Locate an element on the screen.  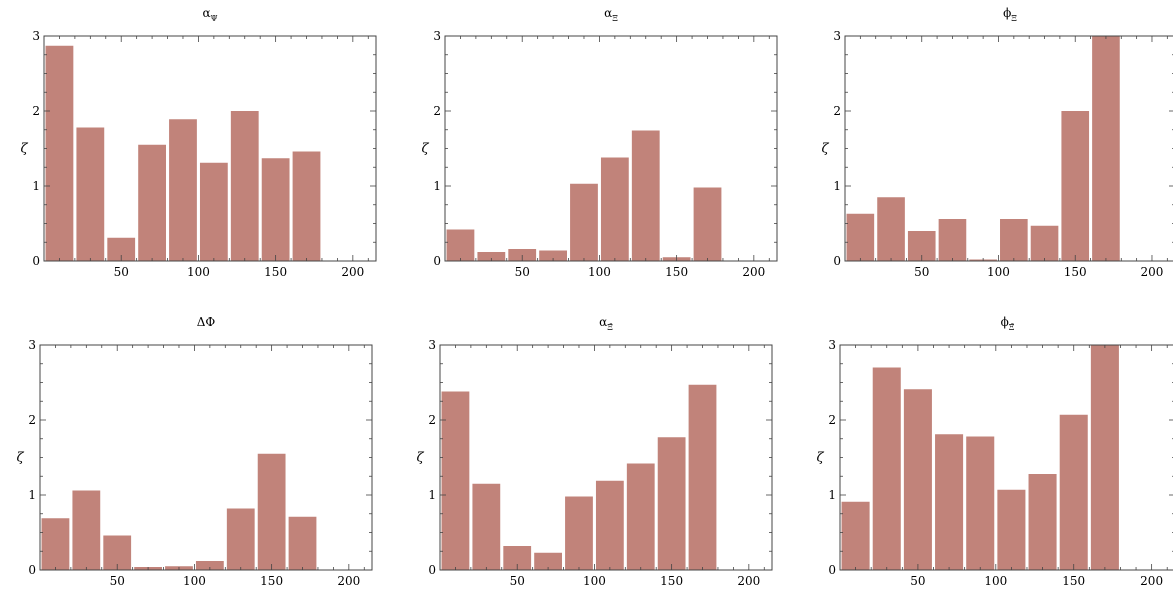
panel-title: αΞ̄ is located at coordinates (606, 323).